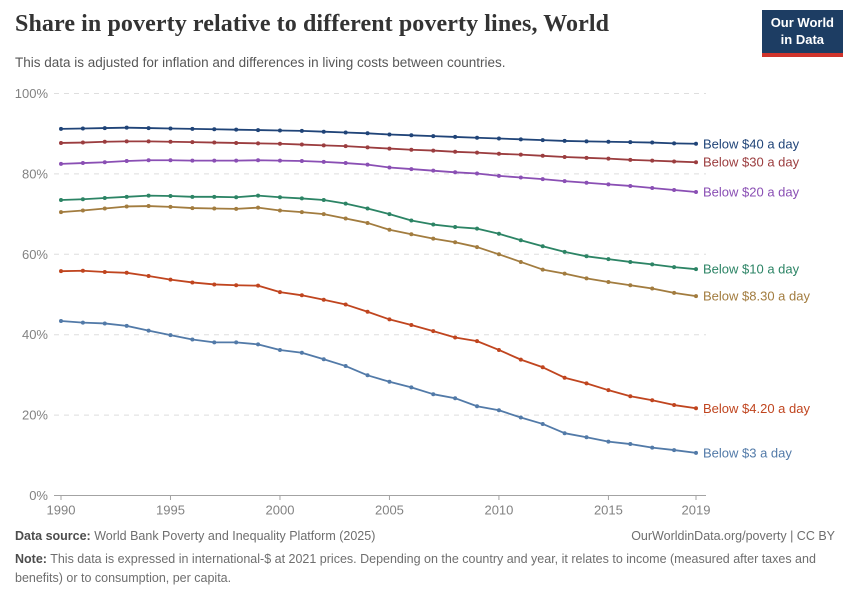  I want to click on series-line-below-40-a-day, so click(378, 135).